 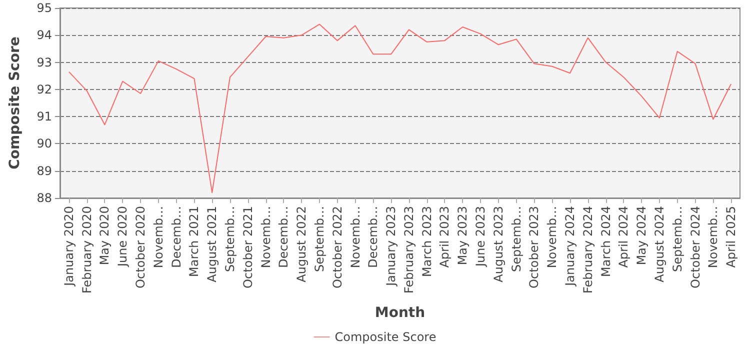 What do you see at coordinates (44, 62) in the screenshot?
I see `y-tick-label: 93` at bounding box center [44, 62].